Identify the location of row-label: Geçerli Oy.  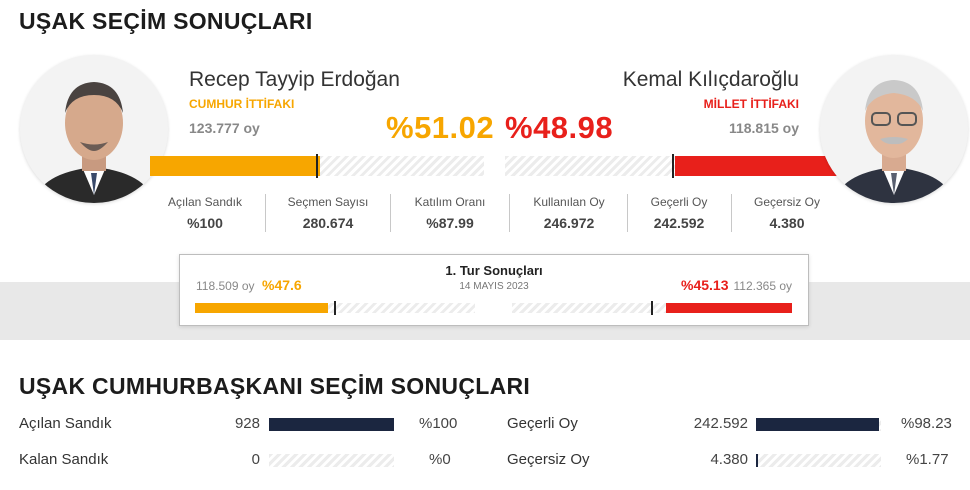
(542, 423).